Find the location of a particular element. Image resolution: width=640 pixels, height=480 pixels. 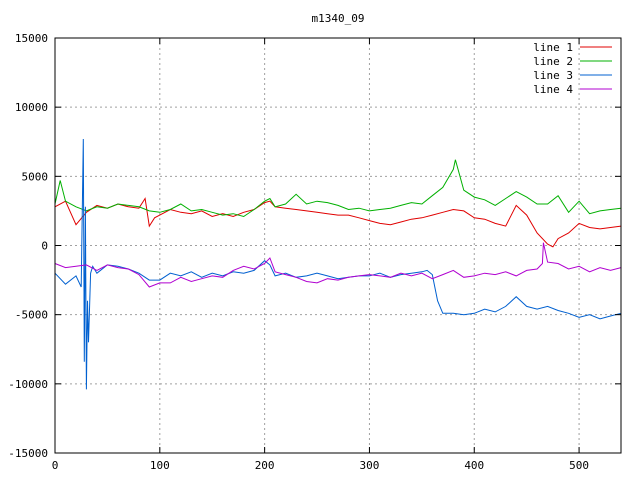

legend-label: line 1 is located at coordinates (553, 47).